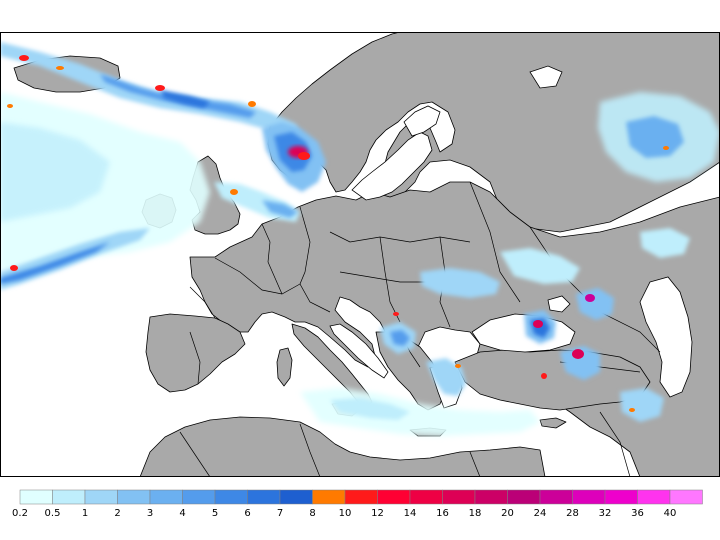  What do you see at coordinates (540, 513) in the screenshot?
I see `legend-label: 24` at bounding box center [540, 513].